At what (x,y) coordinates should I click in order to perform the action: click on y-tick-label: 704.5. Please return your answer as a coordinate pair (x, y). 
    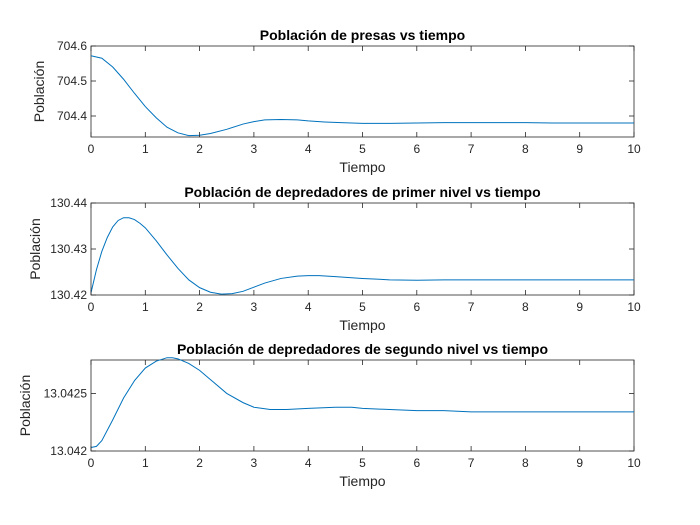
    Looking at the image, I should click on (72, 81).